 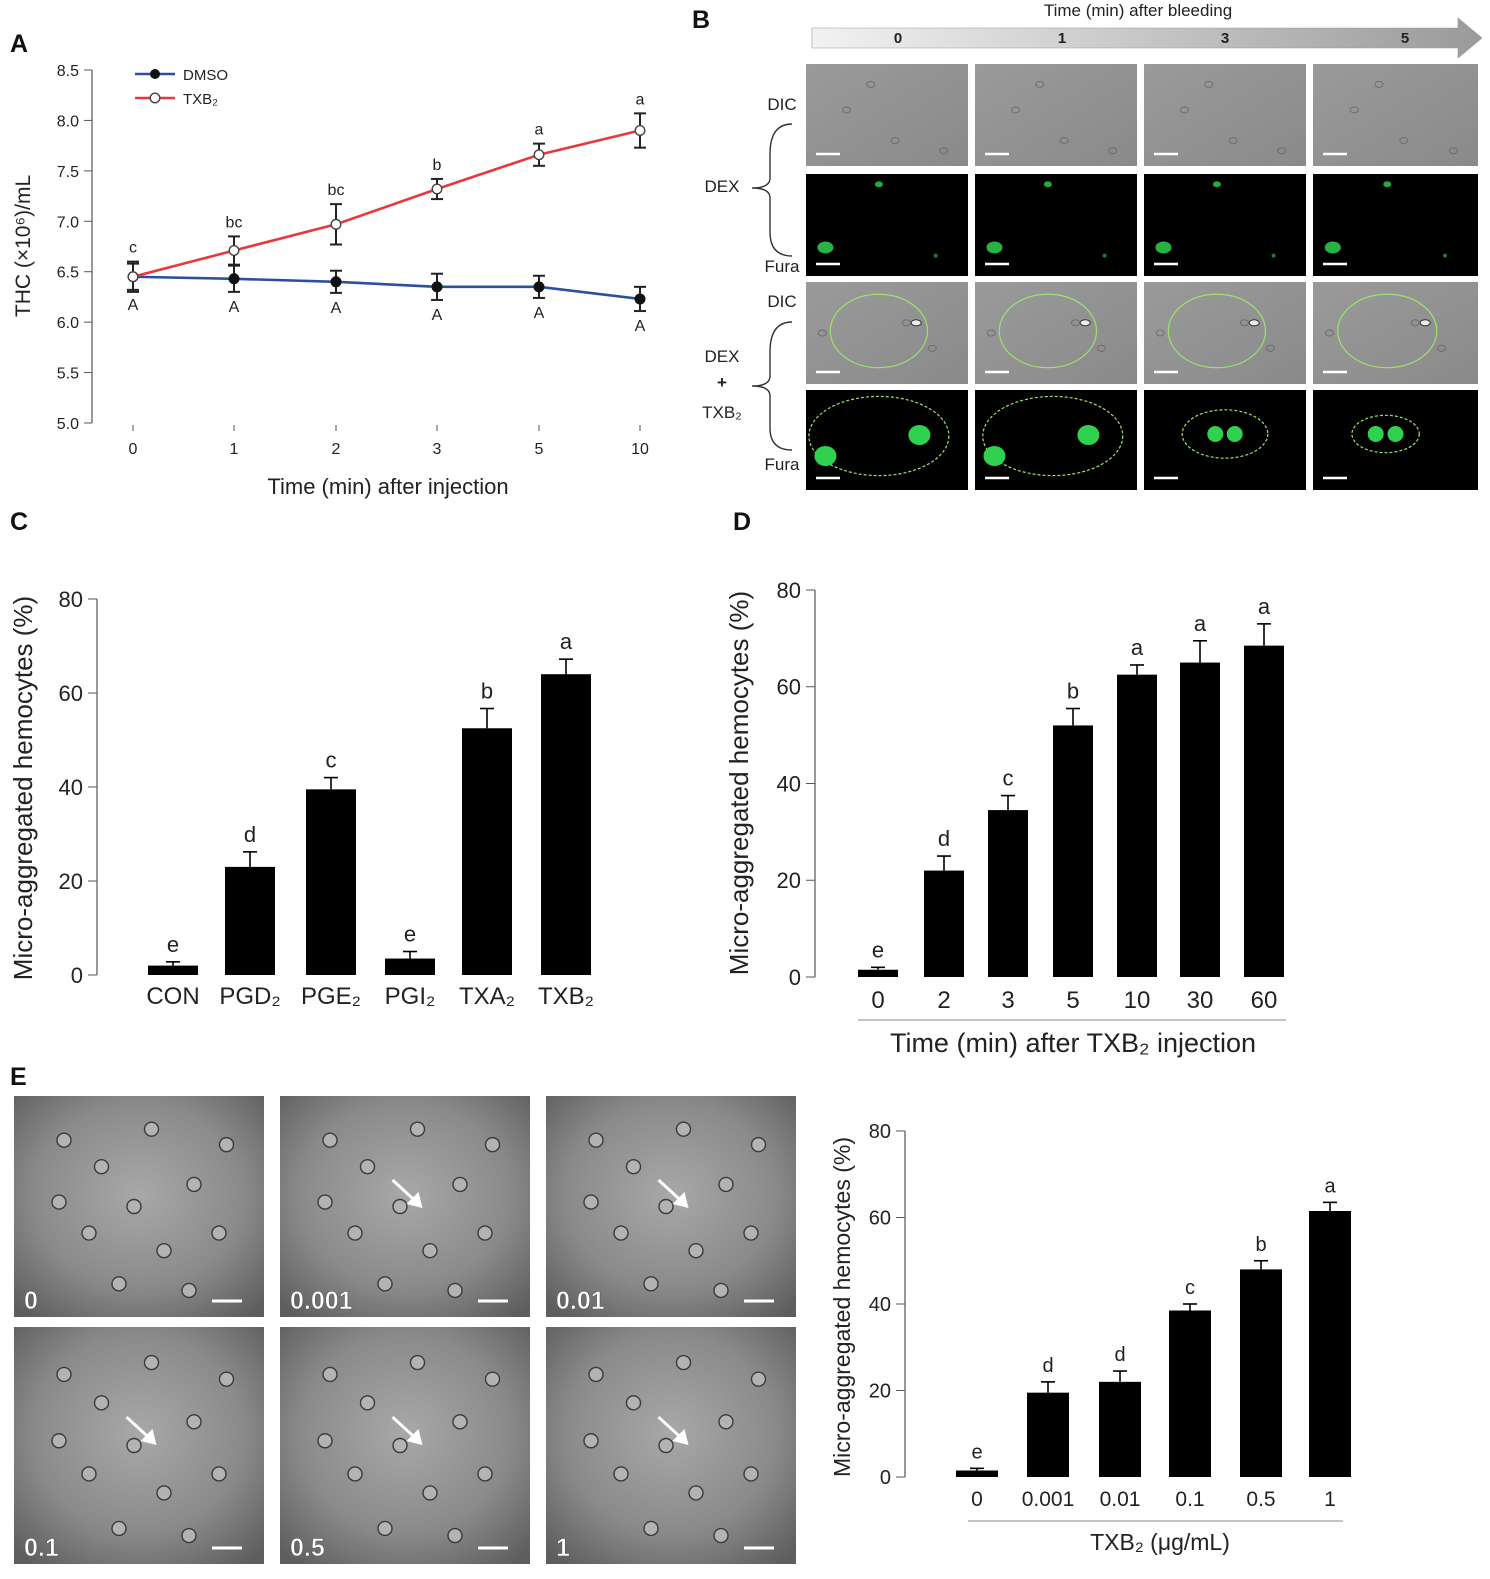 I want to click on y-tick-label-d: 60, so click(x=789, y=687).